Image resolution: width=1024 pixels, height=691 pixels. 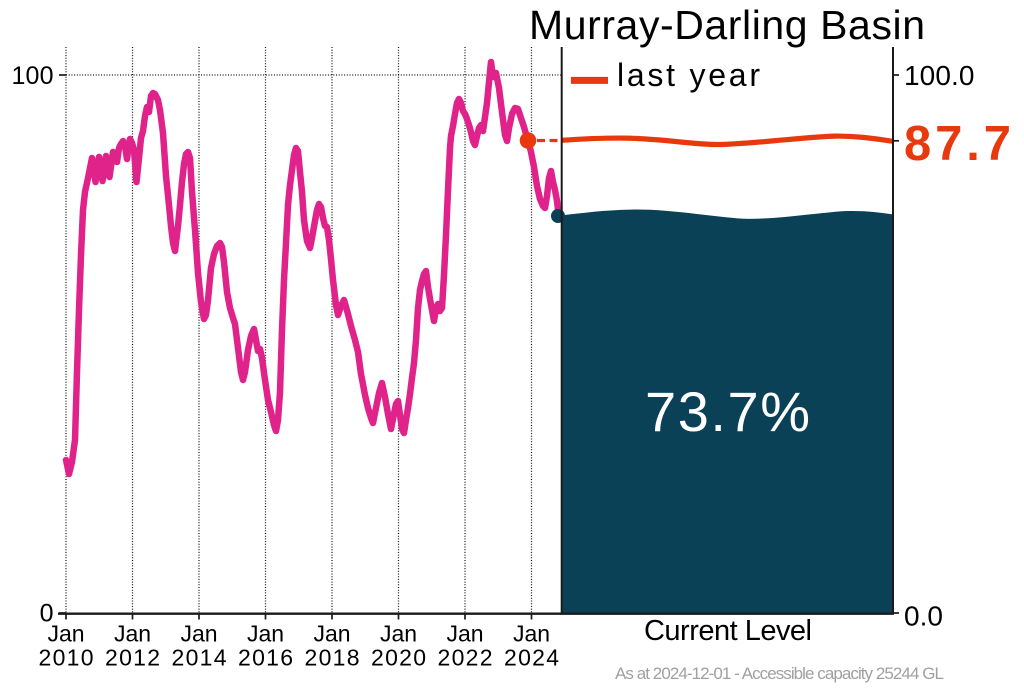 I want to click on svg-text: 100, so click(x=33, y=76).